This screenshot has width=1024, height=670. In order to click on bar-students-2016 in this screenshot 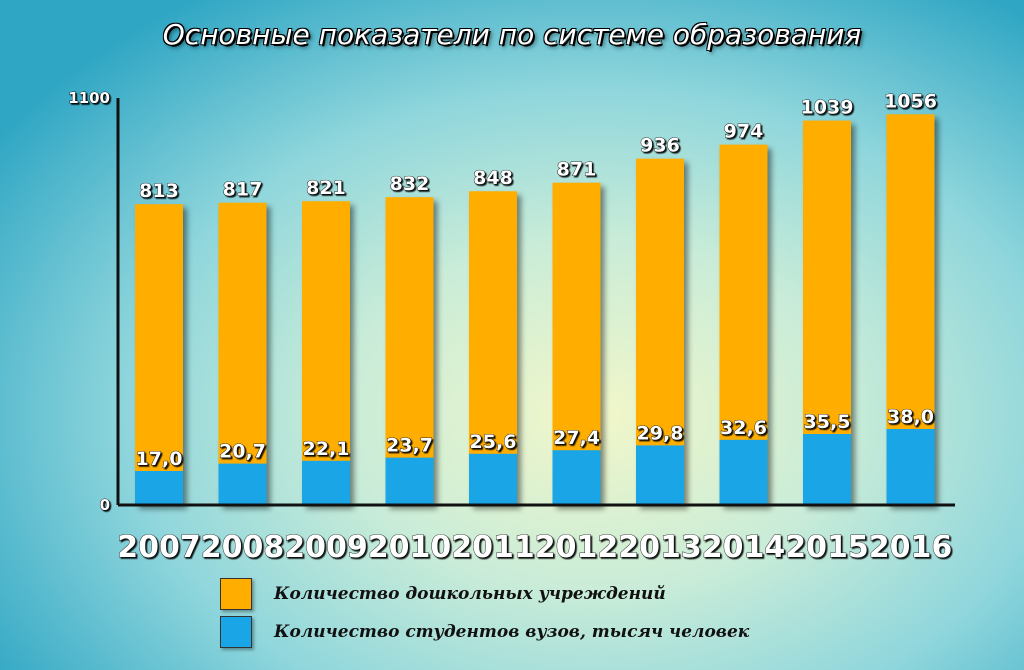, I will do `click(910, 467)`.